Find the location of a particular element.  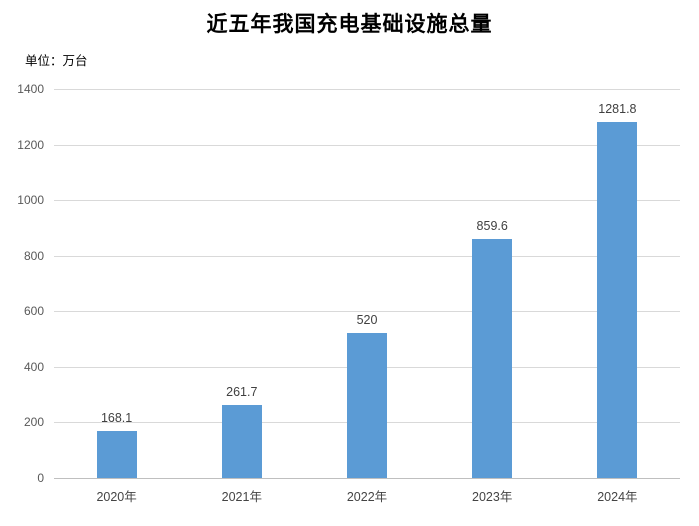

chart-title: 近五年我国充电基础设施总量 is located at coordinates (349, 23).